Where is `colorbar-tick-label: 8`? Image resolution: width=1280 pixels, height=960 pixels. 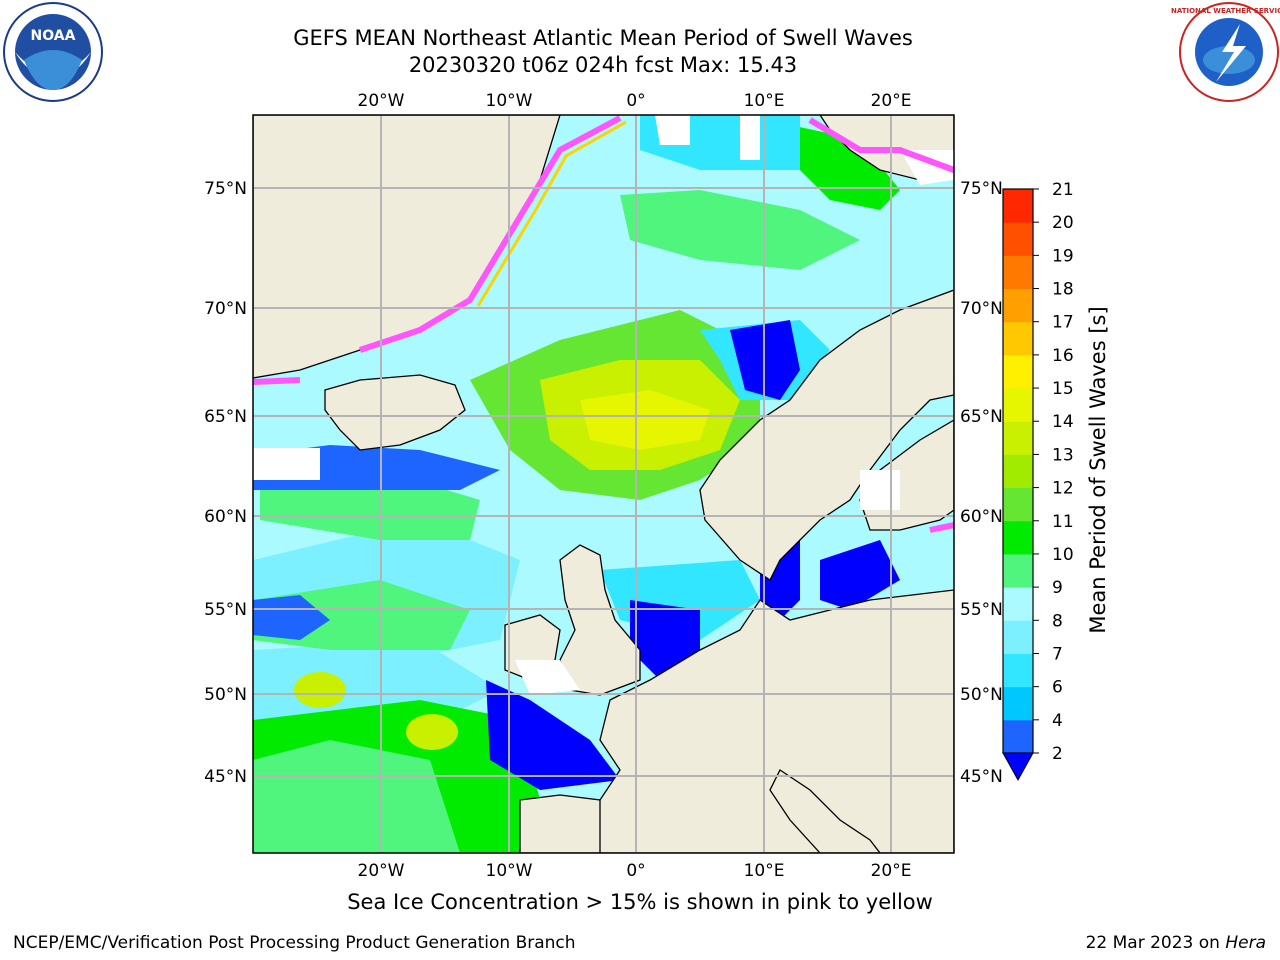 colorbar-tick-label: 8 is located at coordinates (1057, 621).